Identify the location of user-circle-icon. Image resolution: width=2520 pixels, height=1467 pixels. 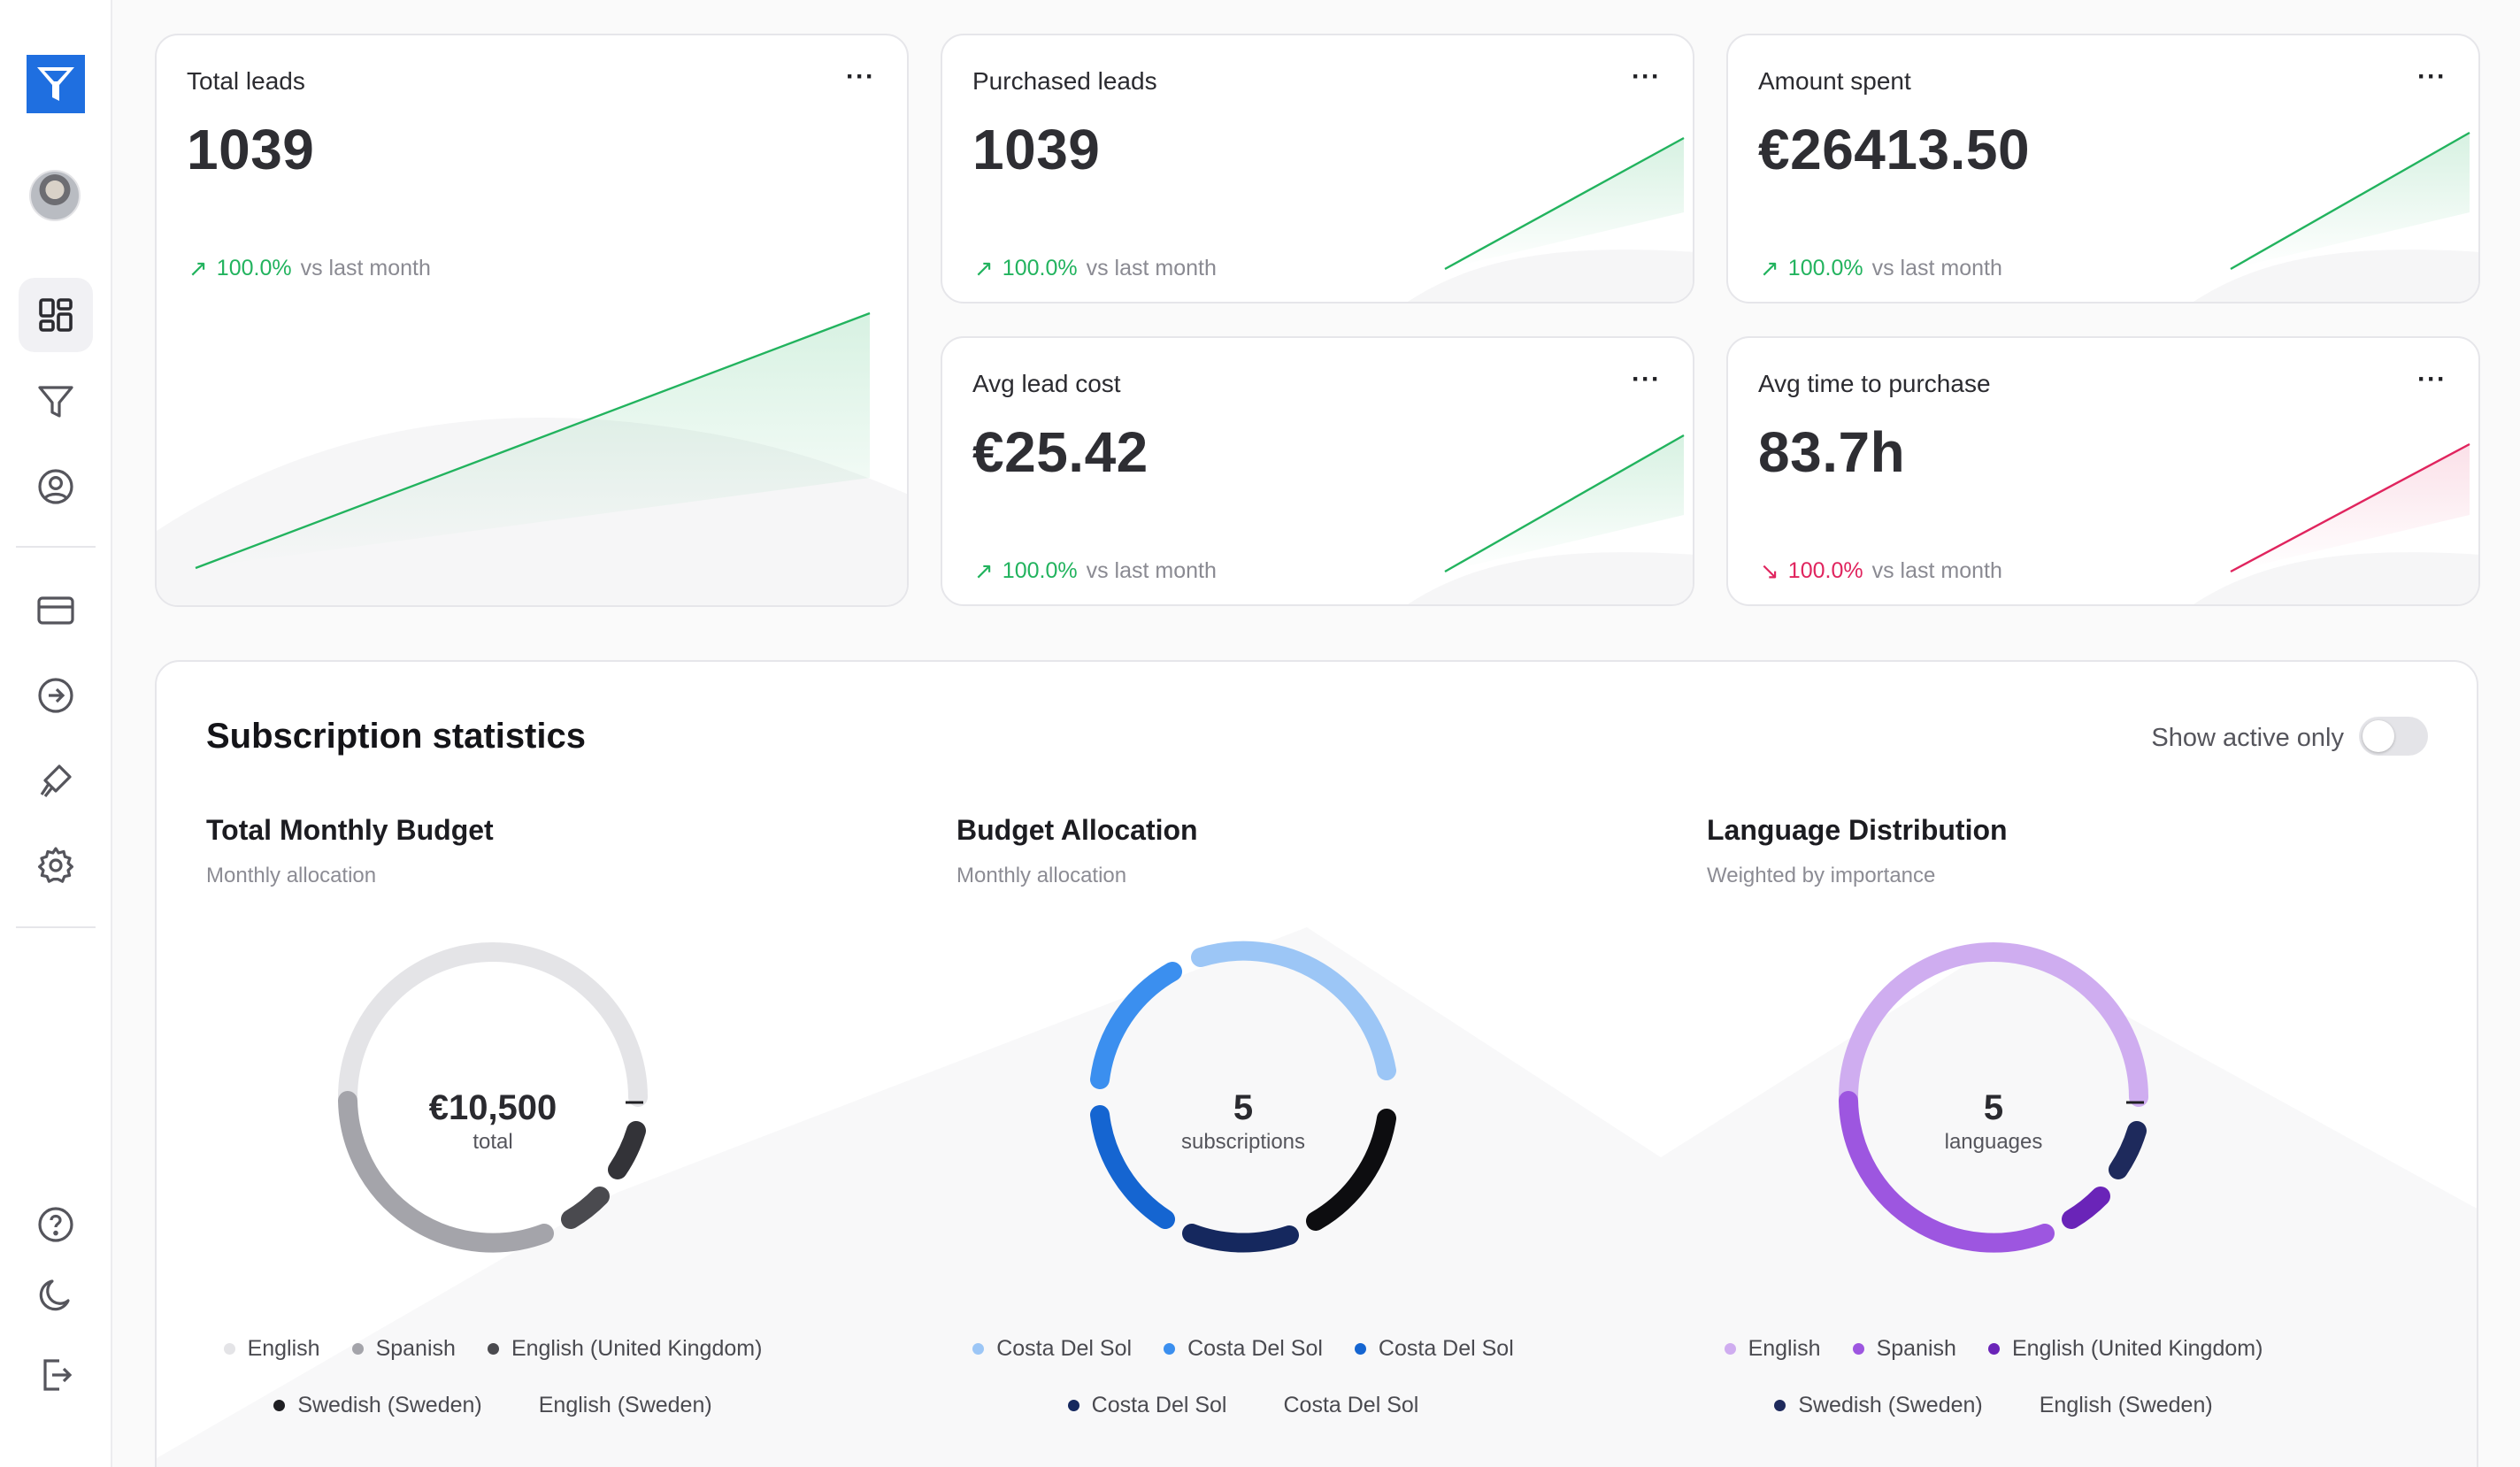
(55, 487).